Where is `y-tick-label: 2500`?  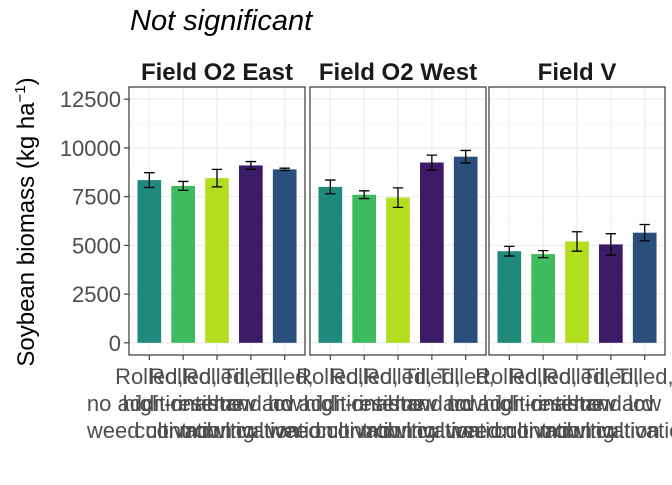
y-tick-label: 2500 is located at coordinates (96, 294).